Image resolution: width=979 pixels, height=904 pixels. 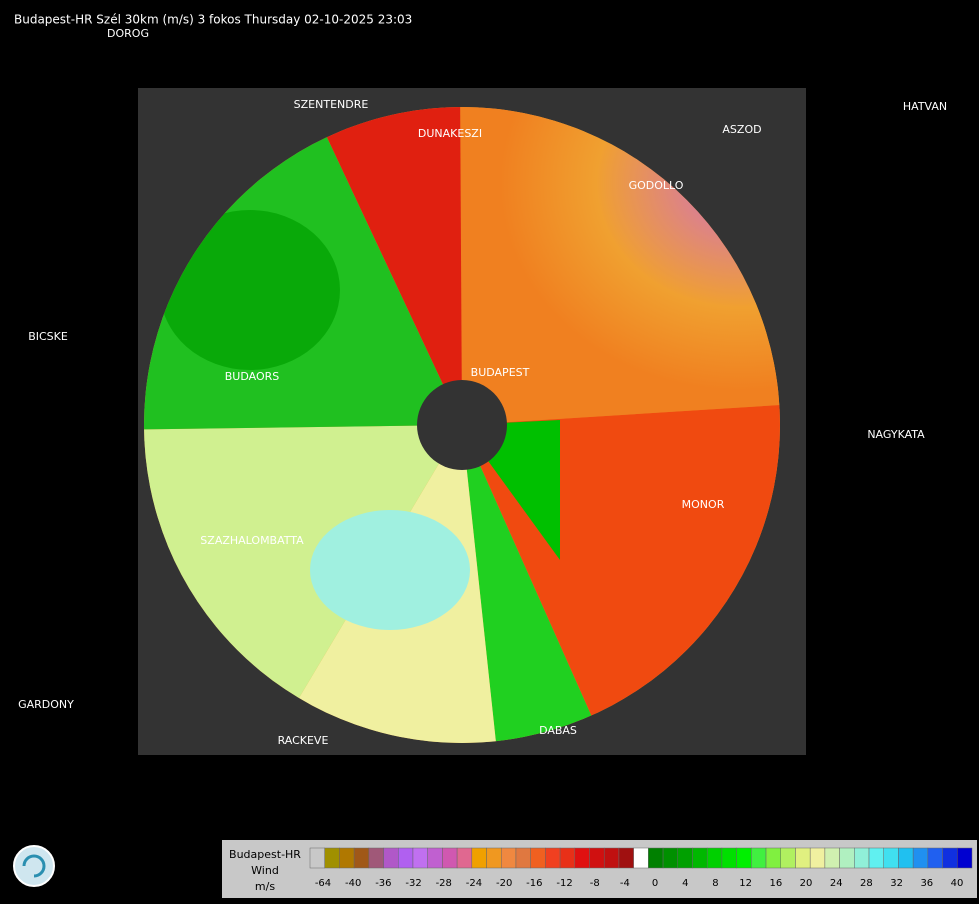 What do you see at coordinates (303, 740) in the screenshot?
I see `city-label: RACKEVE` at bounding box center [303, 740].